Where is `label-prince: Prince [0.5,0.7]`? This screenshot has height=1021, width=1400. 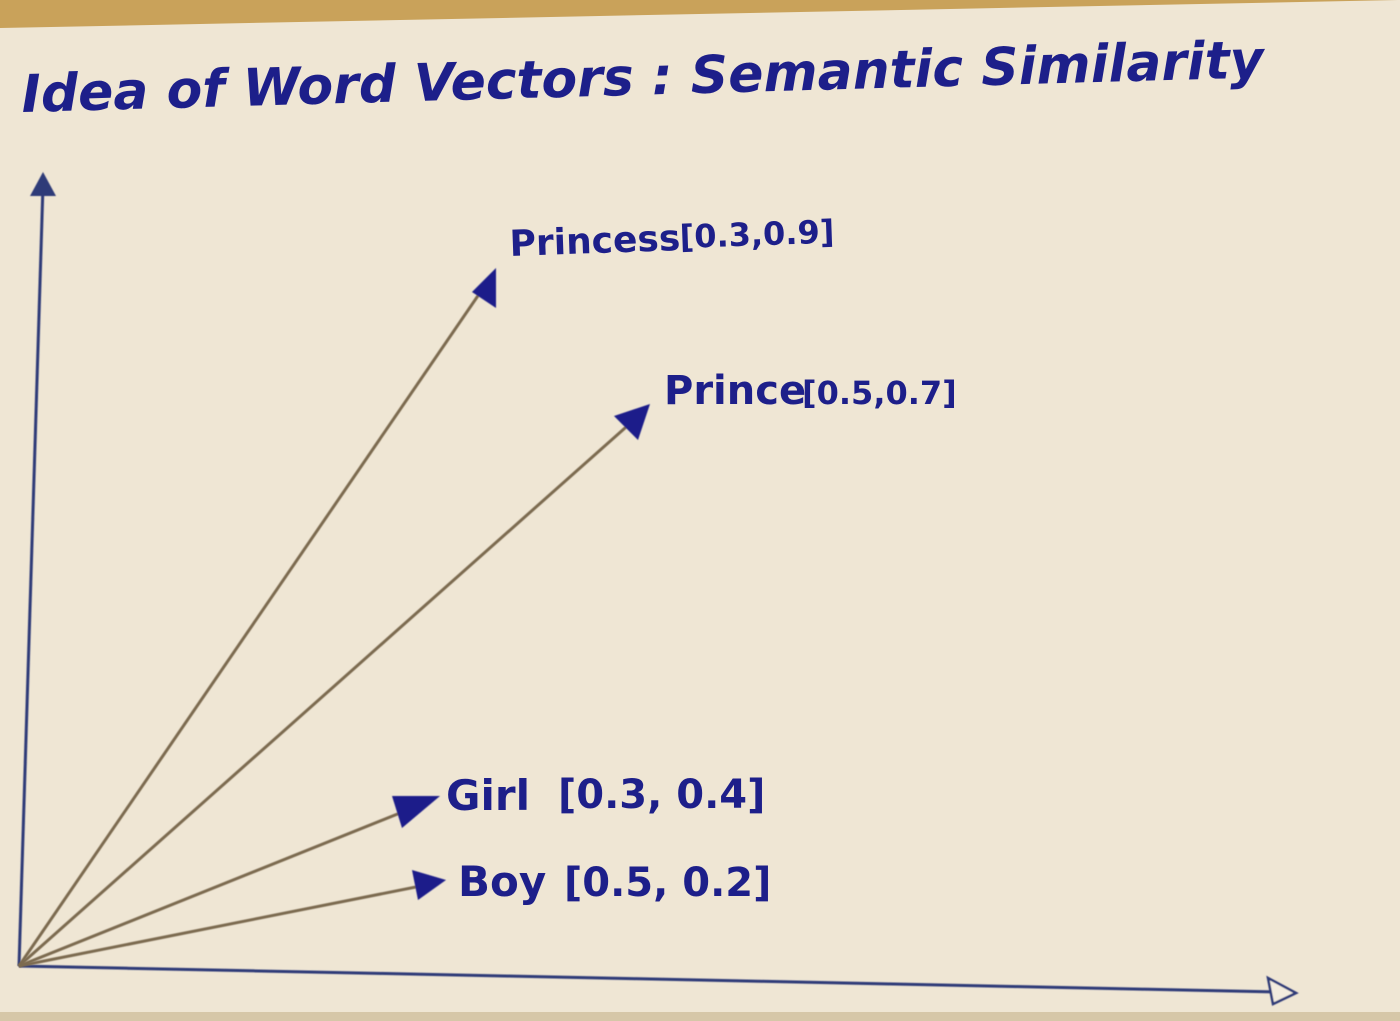
label-prince: Prince [0.5,0.7] is located at coordinates (810, 391).